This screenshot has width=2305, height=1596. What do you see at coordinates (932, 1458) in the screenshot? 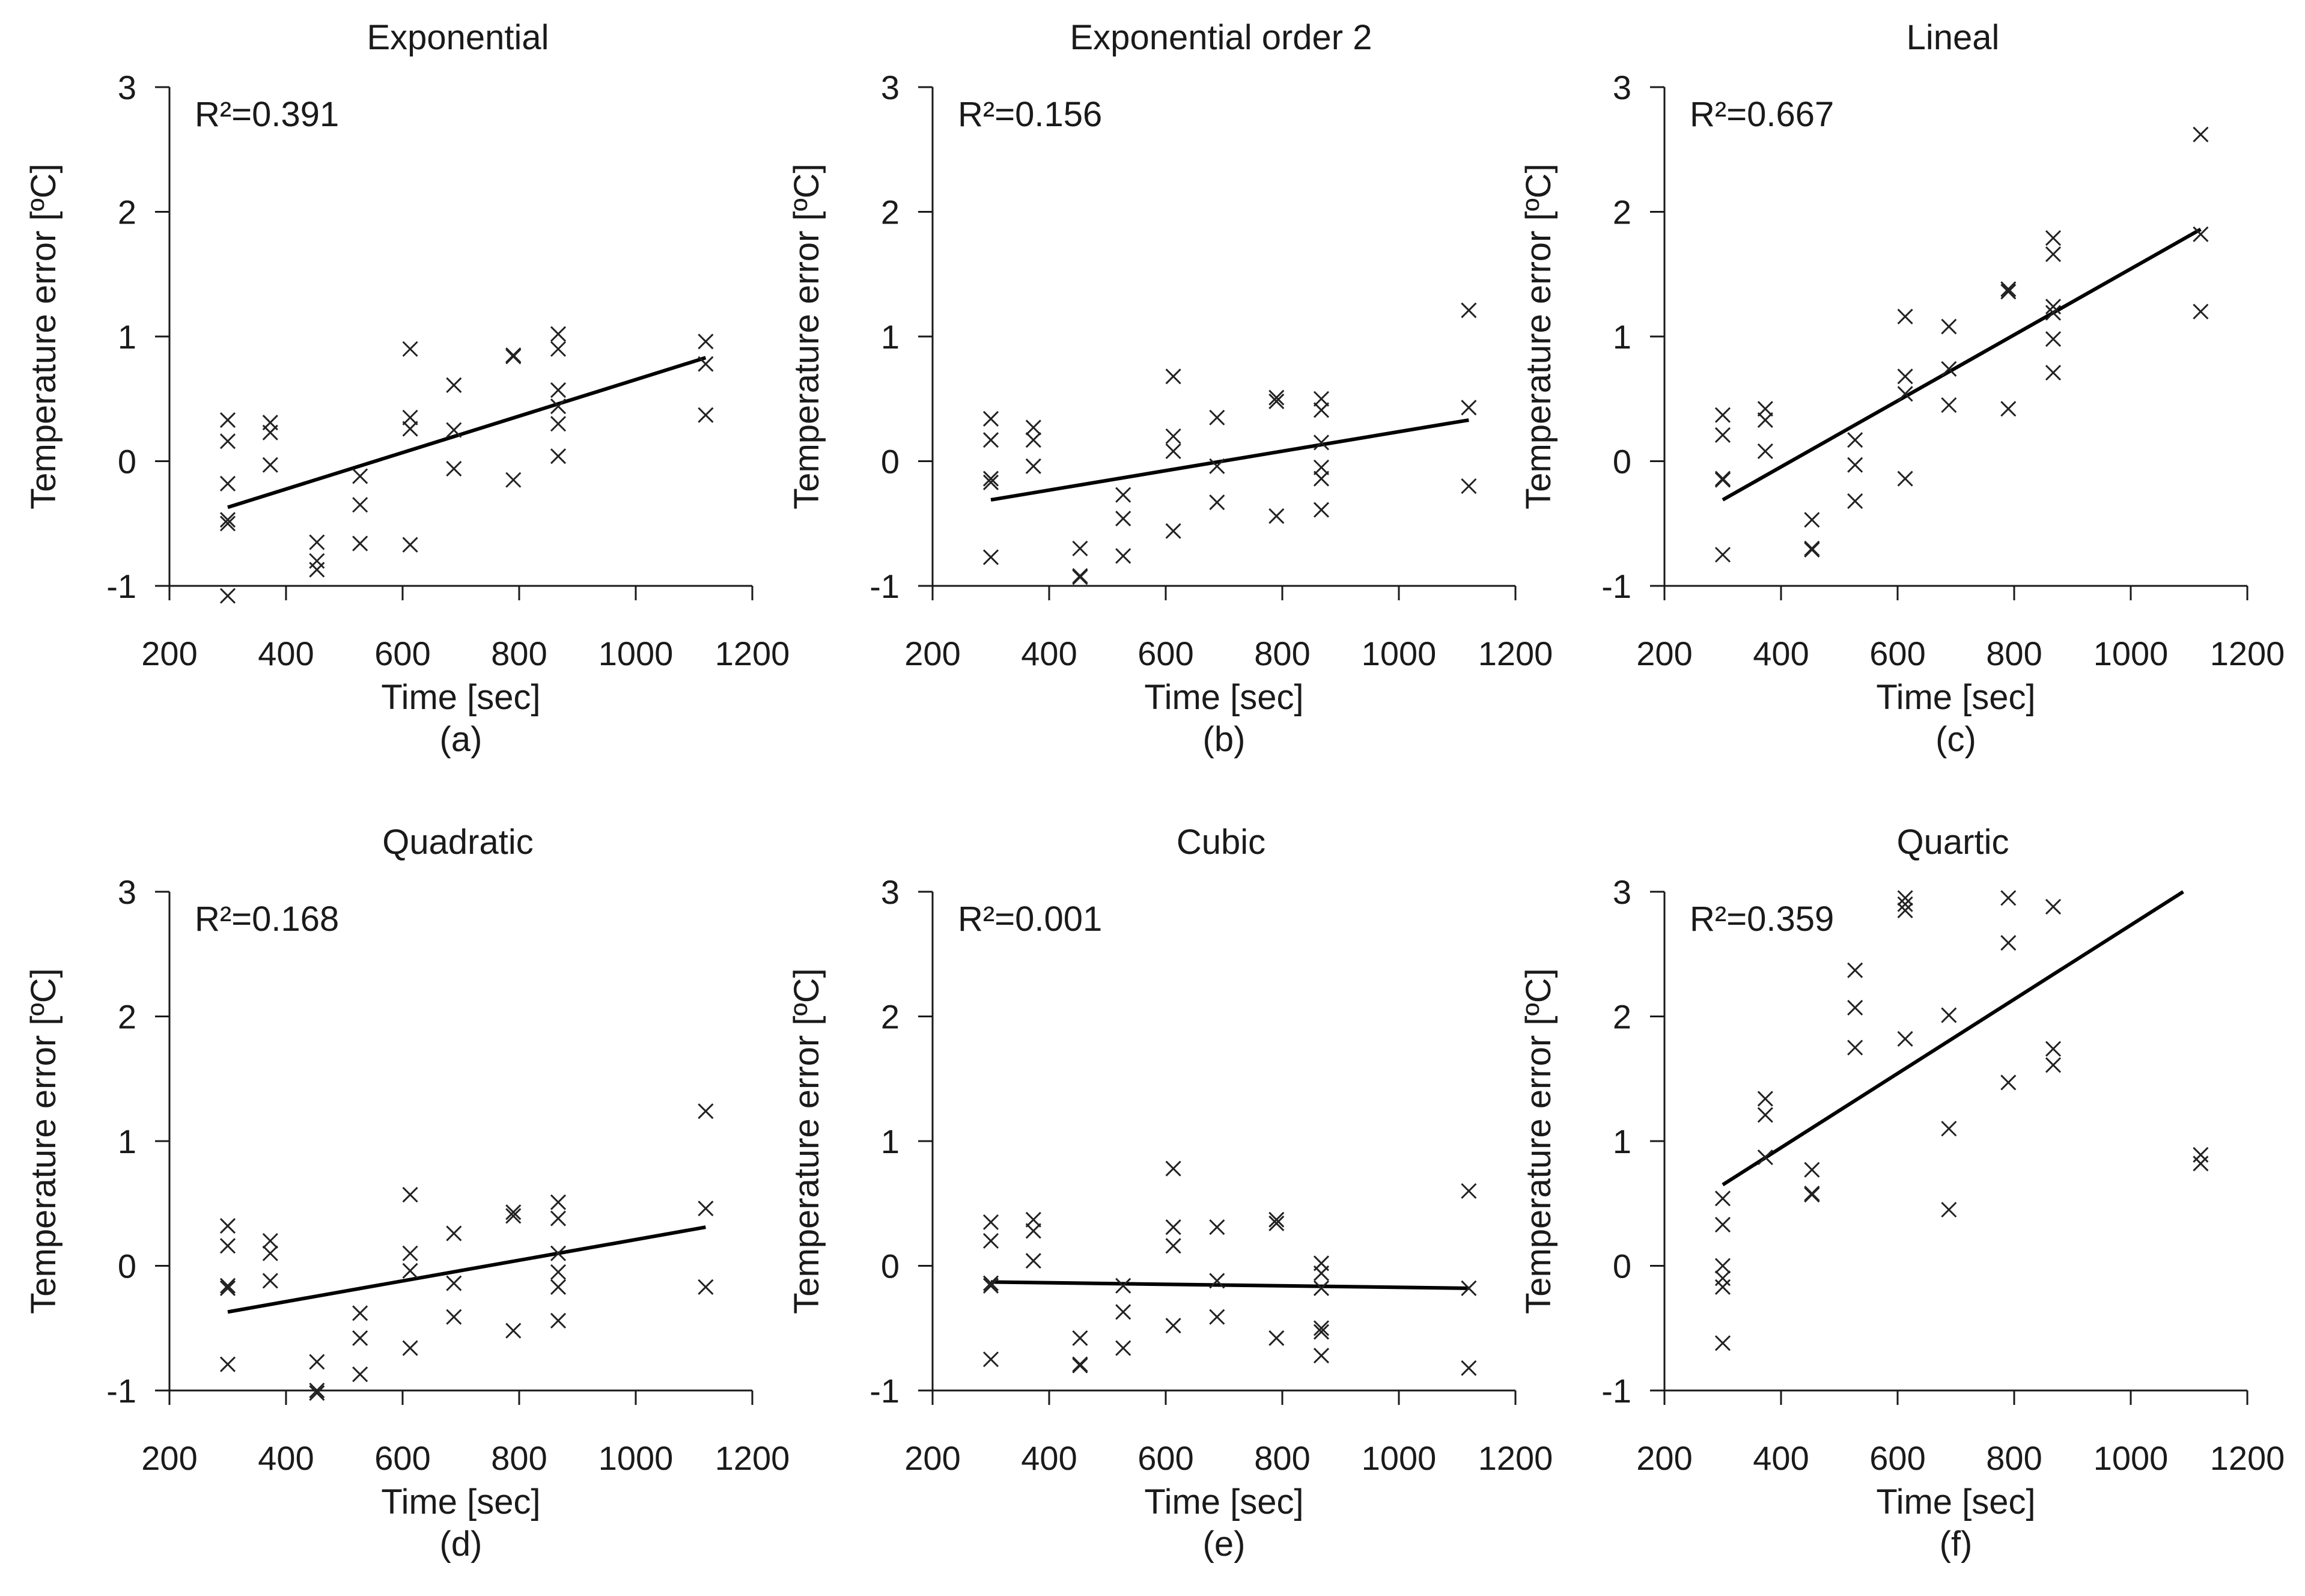
I see `x-tick-label: 200` at bounding box center [932, 1458].